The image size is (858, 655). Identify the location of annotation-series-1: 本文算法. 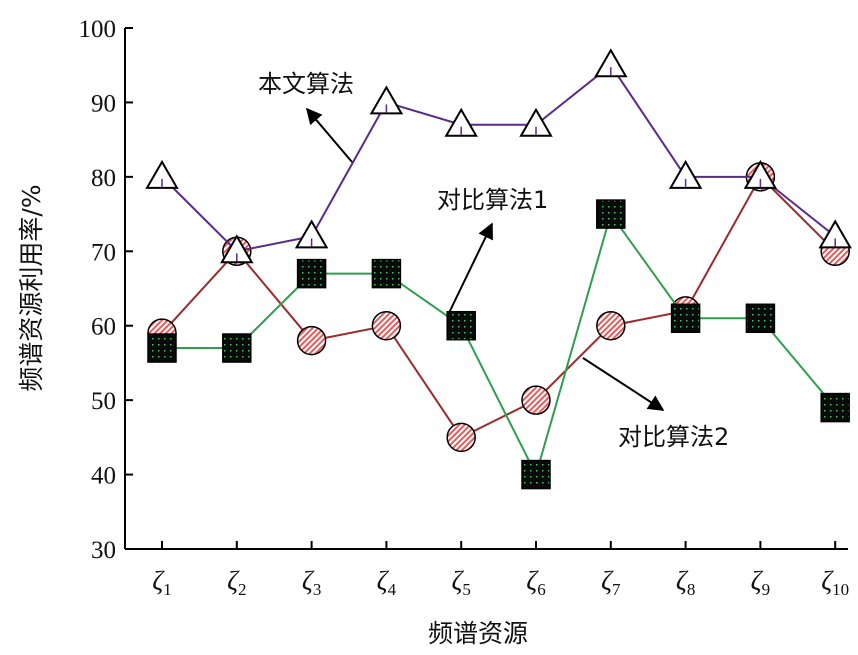
(306, 116).